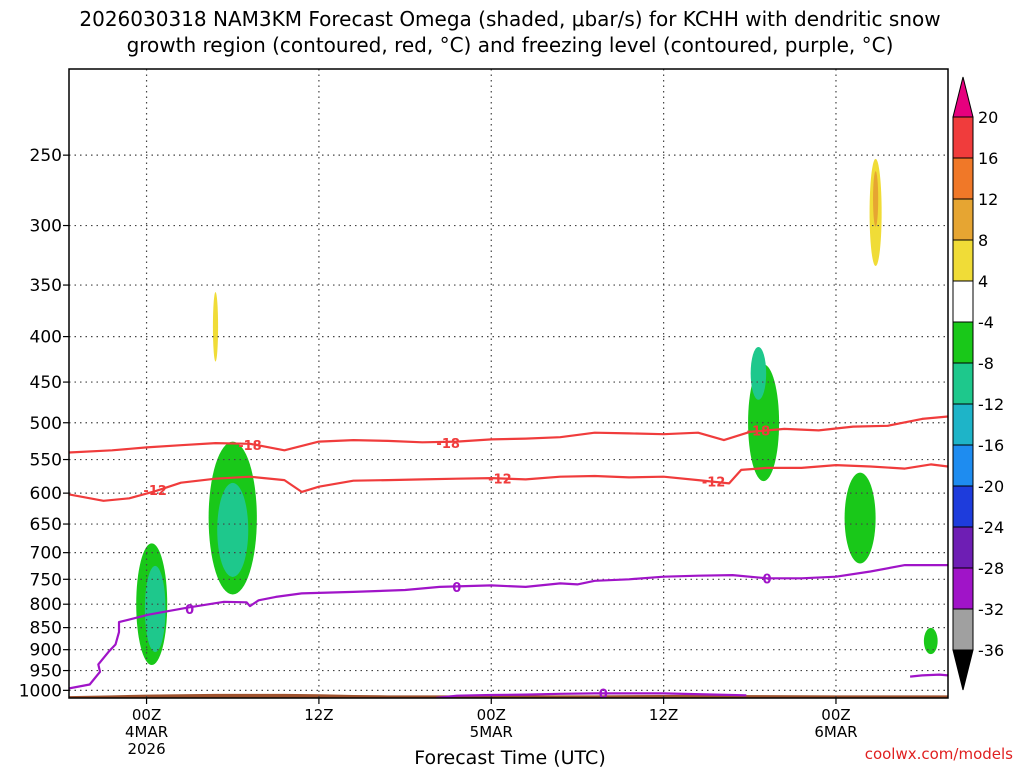  I want to click on colorbar-label-5: -4, so click(986, 322).